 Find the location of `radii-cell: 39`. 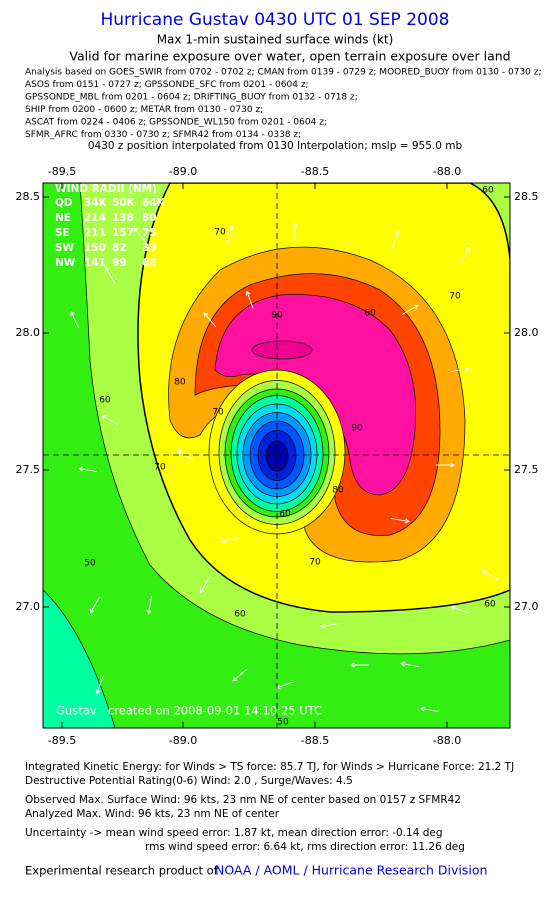

radii-cell: 39 is located at coordinates (149, 248).